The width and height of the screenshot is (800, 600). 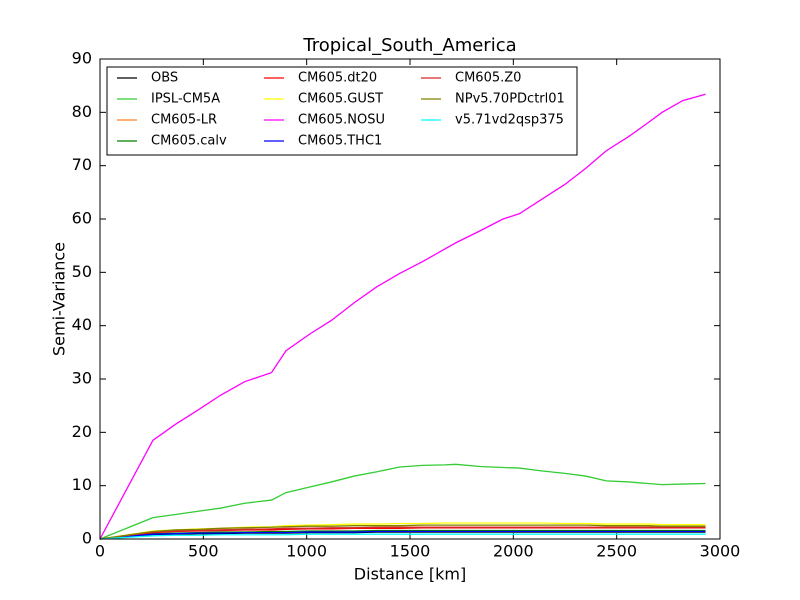 What do you see at coordinates (509, 120) in the screenshot?
I see `legend-label: v5.71vd2qsp375` at bounding box center [509, 120].